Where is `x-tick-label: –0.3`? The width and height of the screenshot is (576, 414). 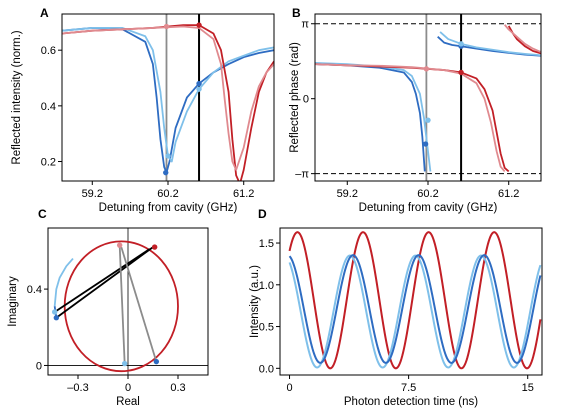 x-tick-label: –0.3 is located at coordinates (77, 388).